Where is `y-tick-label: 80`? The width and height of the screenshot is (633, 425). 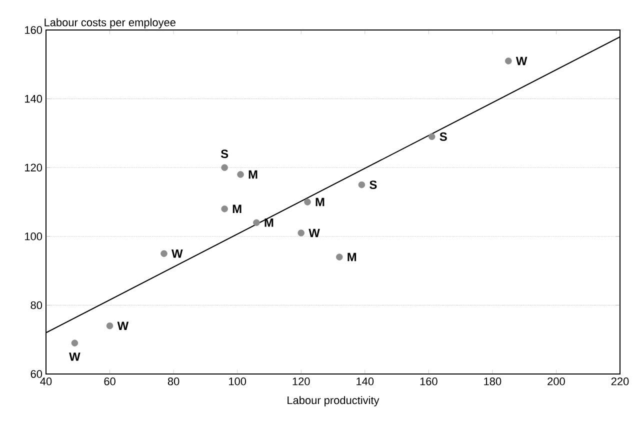
y-tick-label: 80 is located at coordinates (36, 305).